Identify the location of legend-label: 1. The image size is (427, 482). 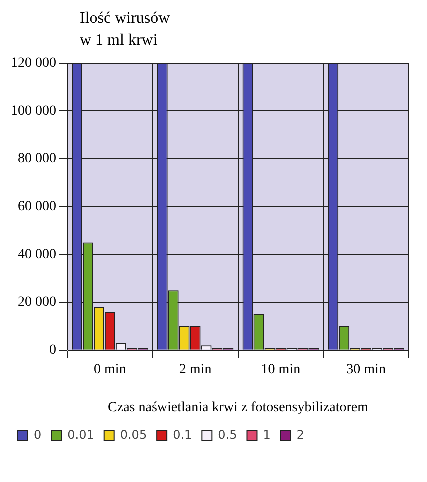
(267, 435).